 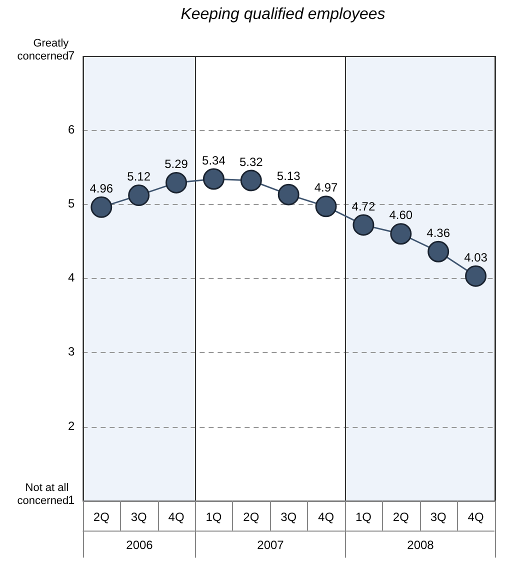 I want to click on text: Not at all concerned, so click(x=43, y=495).